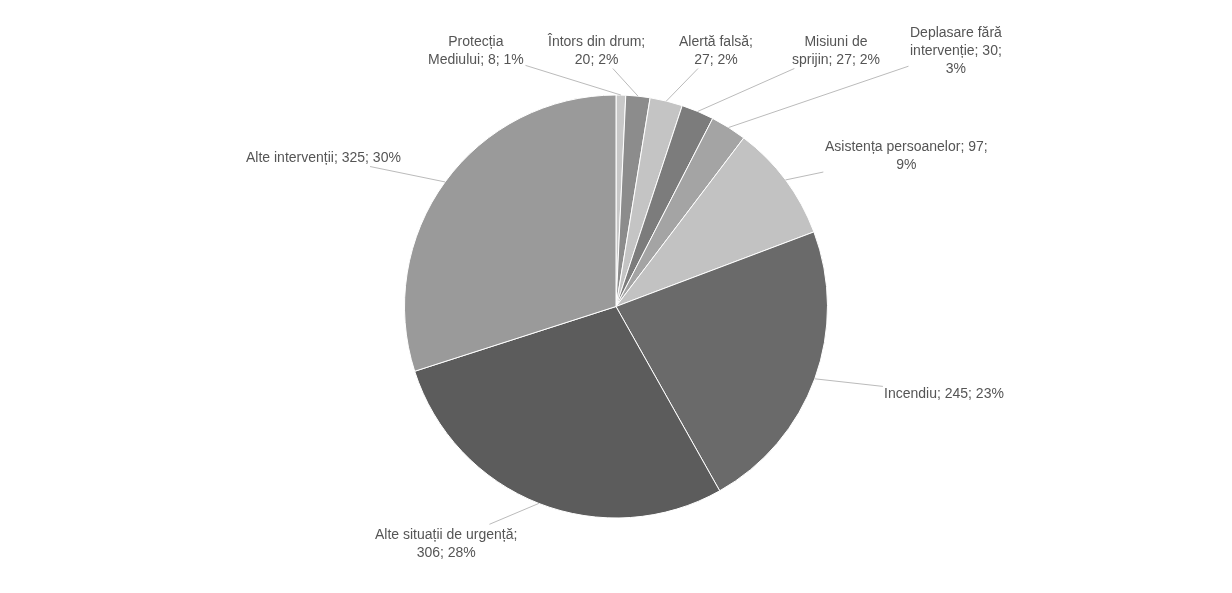 The image size is (1232, 593). Describe the element at coordinates (476, 50) in the screenshot. I see `slice-label: Protecția Mediului; 8; 1%` at that location.